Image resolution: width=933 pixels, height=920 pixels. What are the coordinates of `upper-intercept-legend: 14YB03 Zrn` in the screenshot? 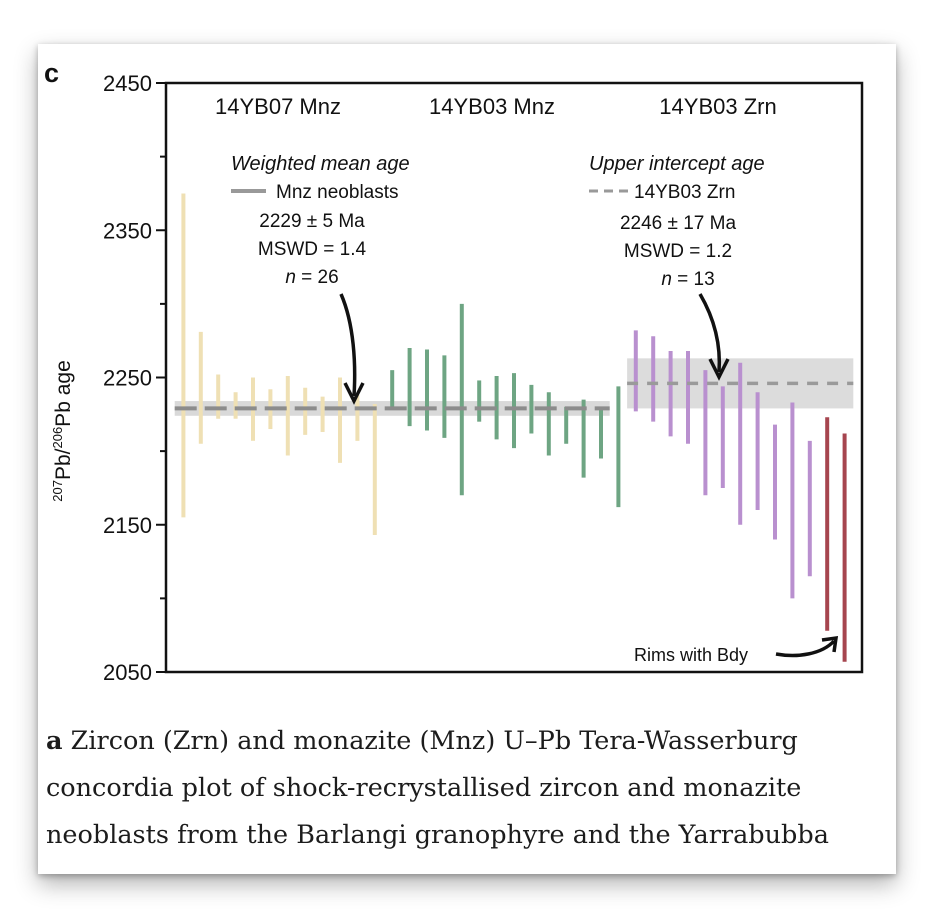 It's located at (684, 192).